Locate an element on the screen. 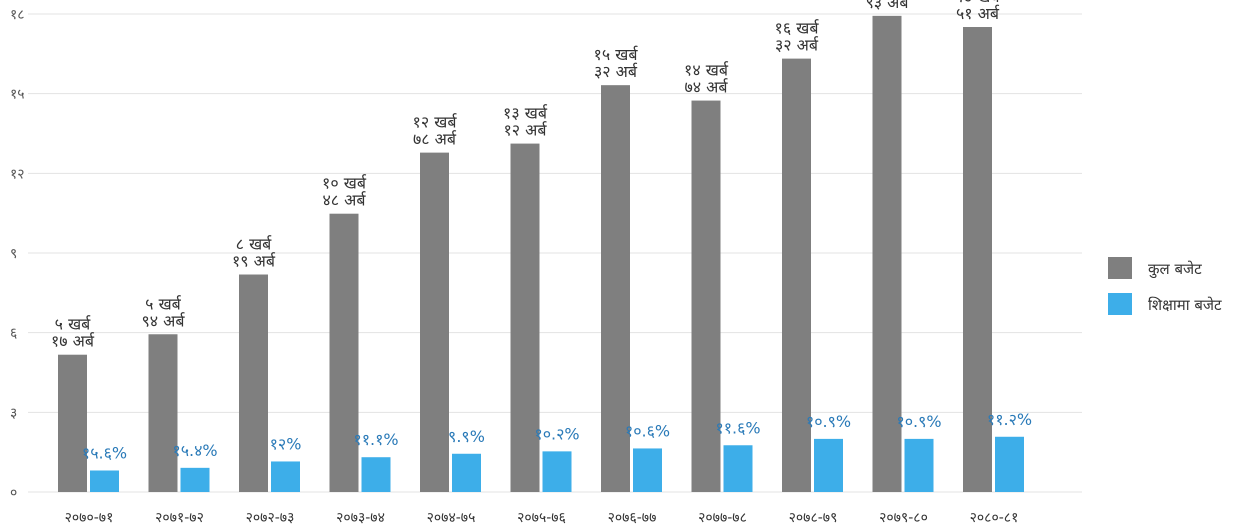 Image resolution: width=1254 pixels, height=529 pixels. legend-label-education: शिक्षामा बजेट is located at coordinates (1185, 305).